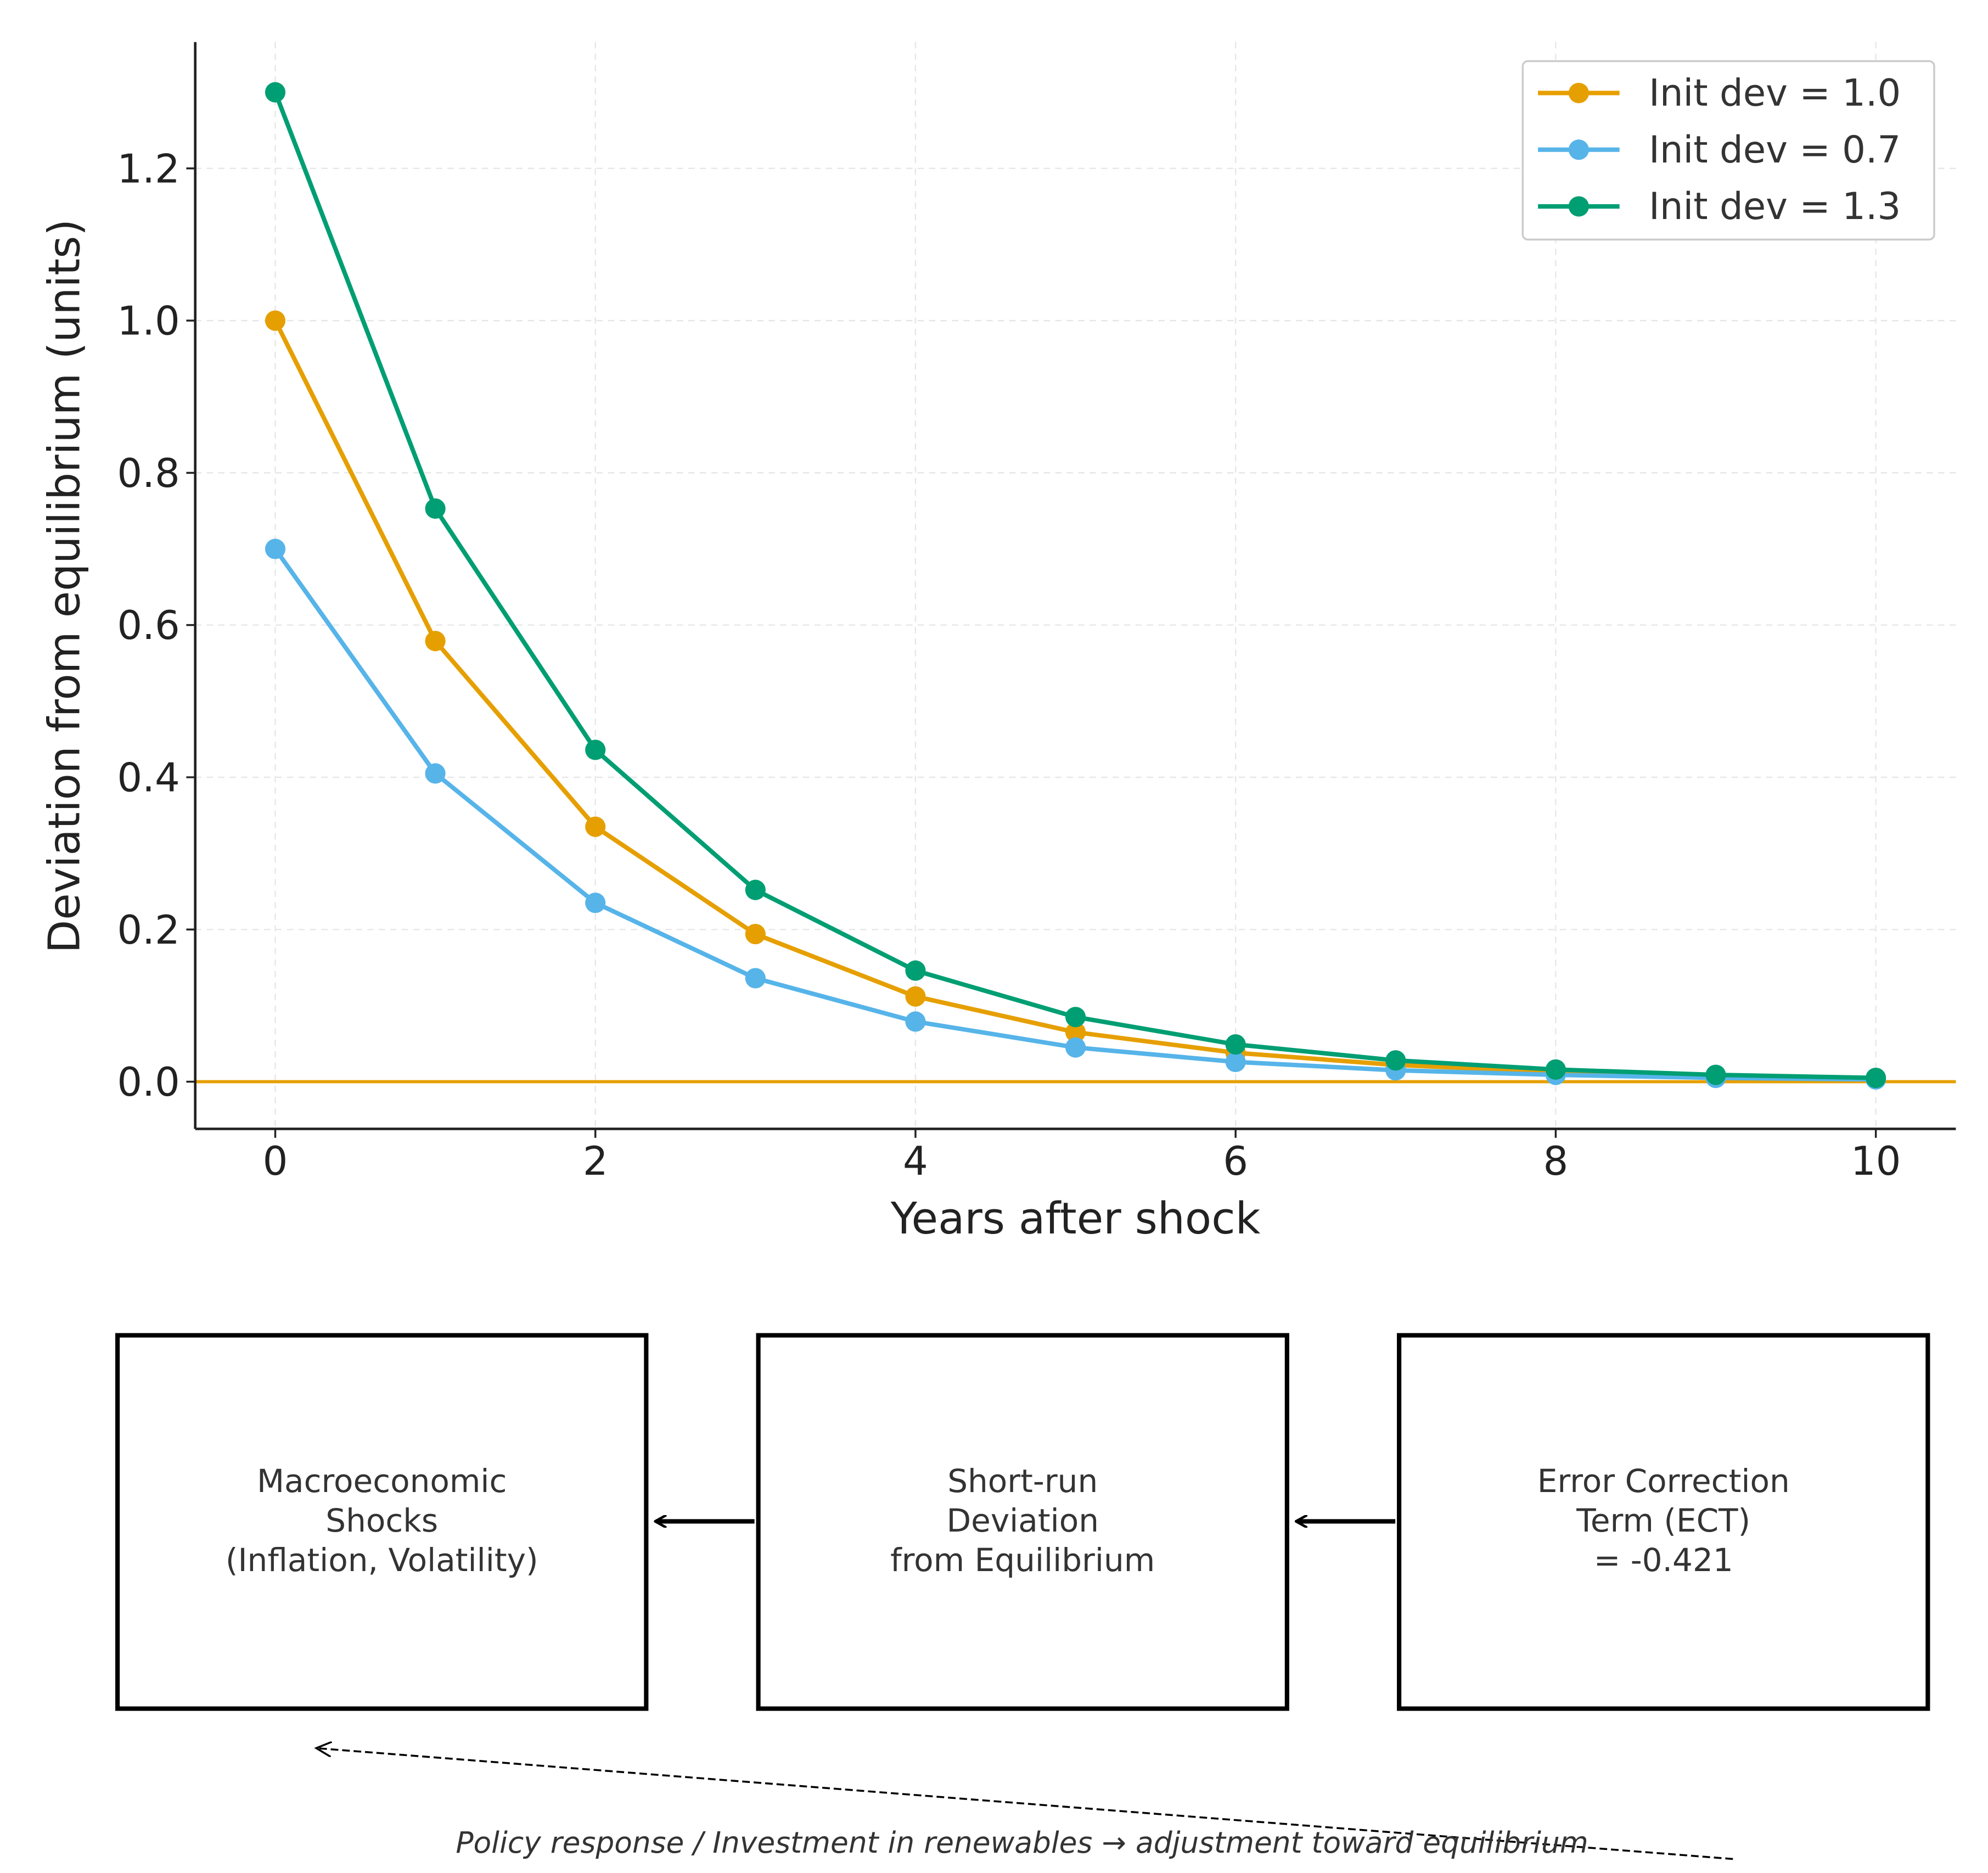 The image size is (1988, 1873). Describe the element at coordinates (1775, 149) in the screenshot. I see `legend-label: Init dev = 0.7` at that location.